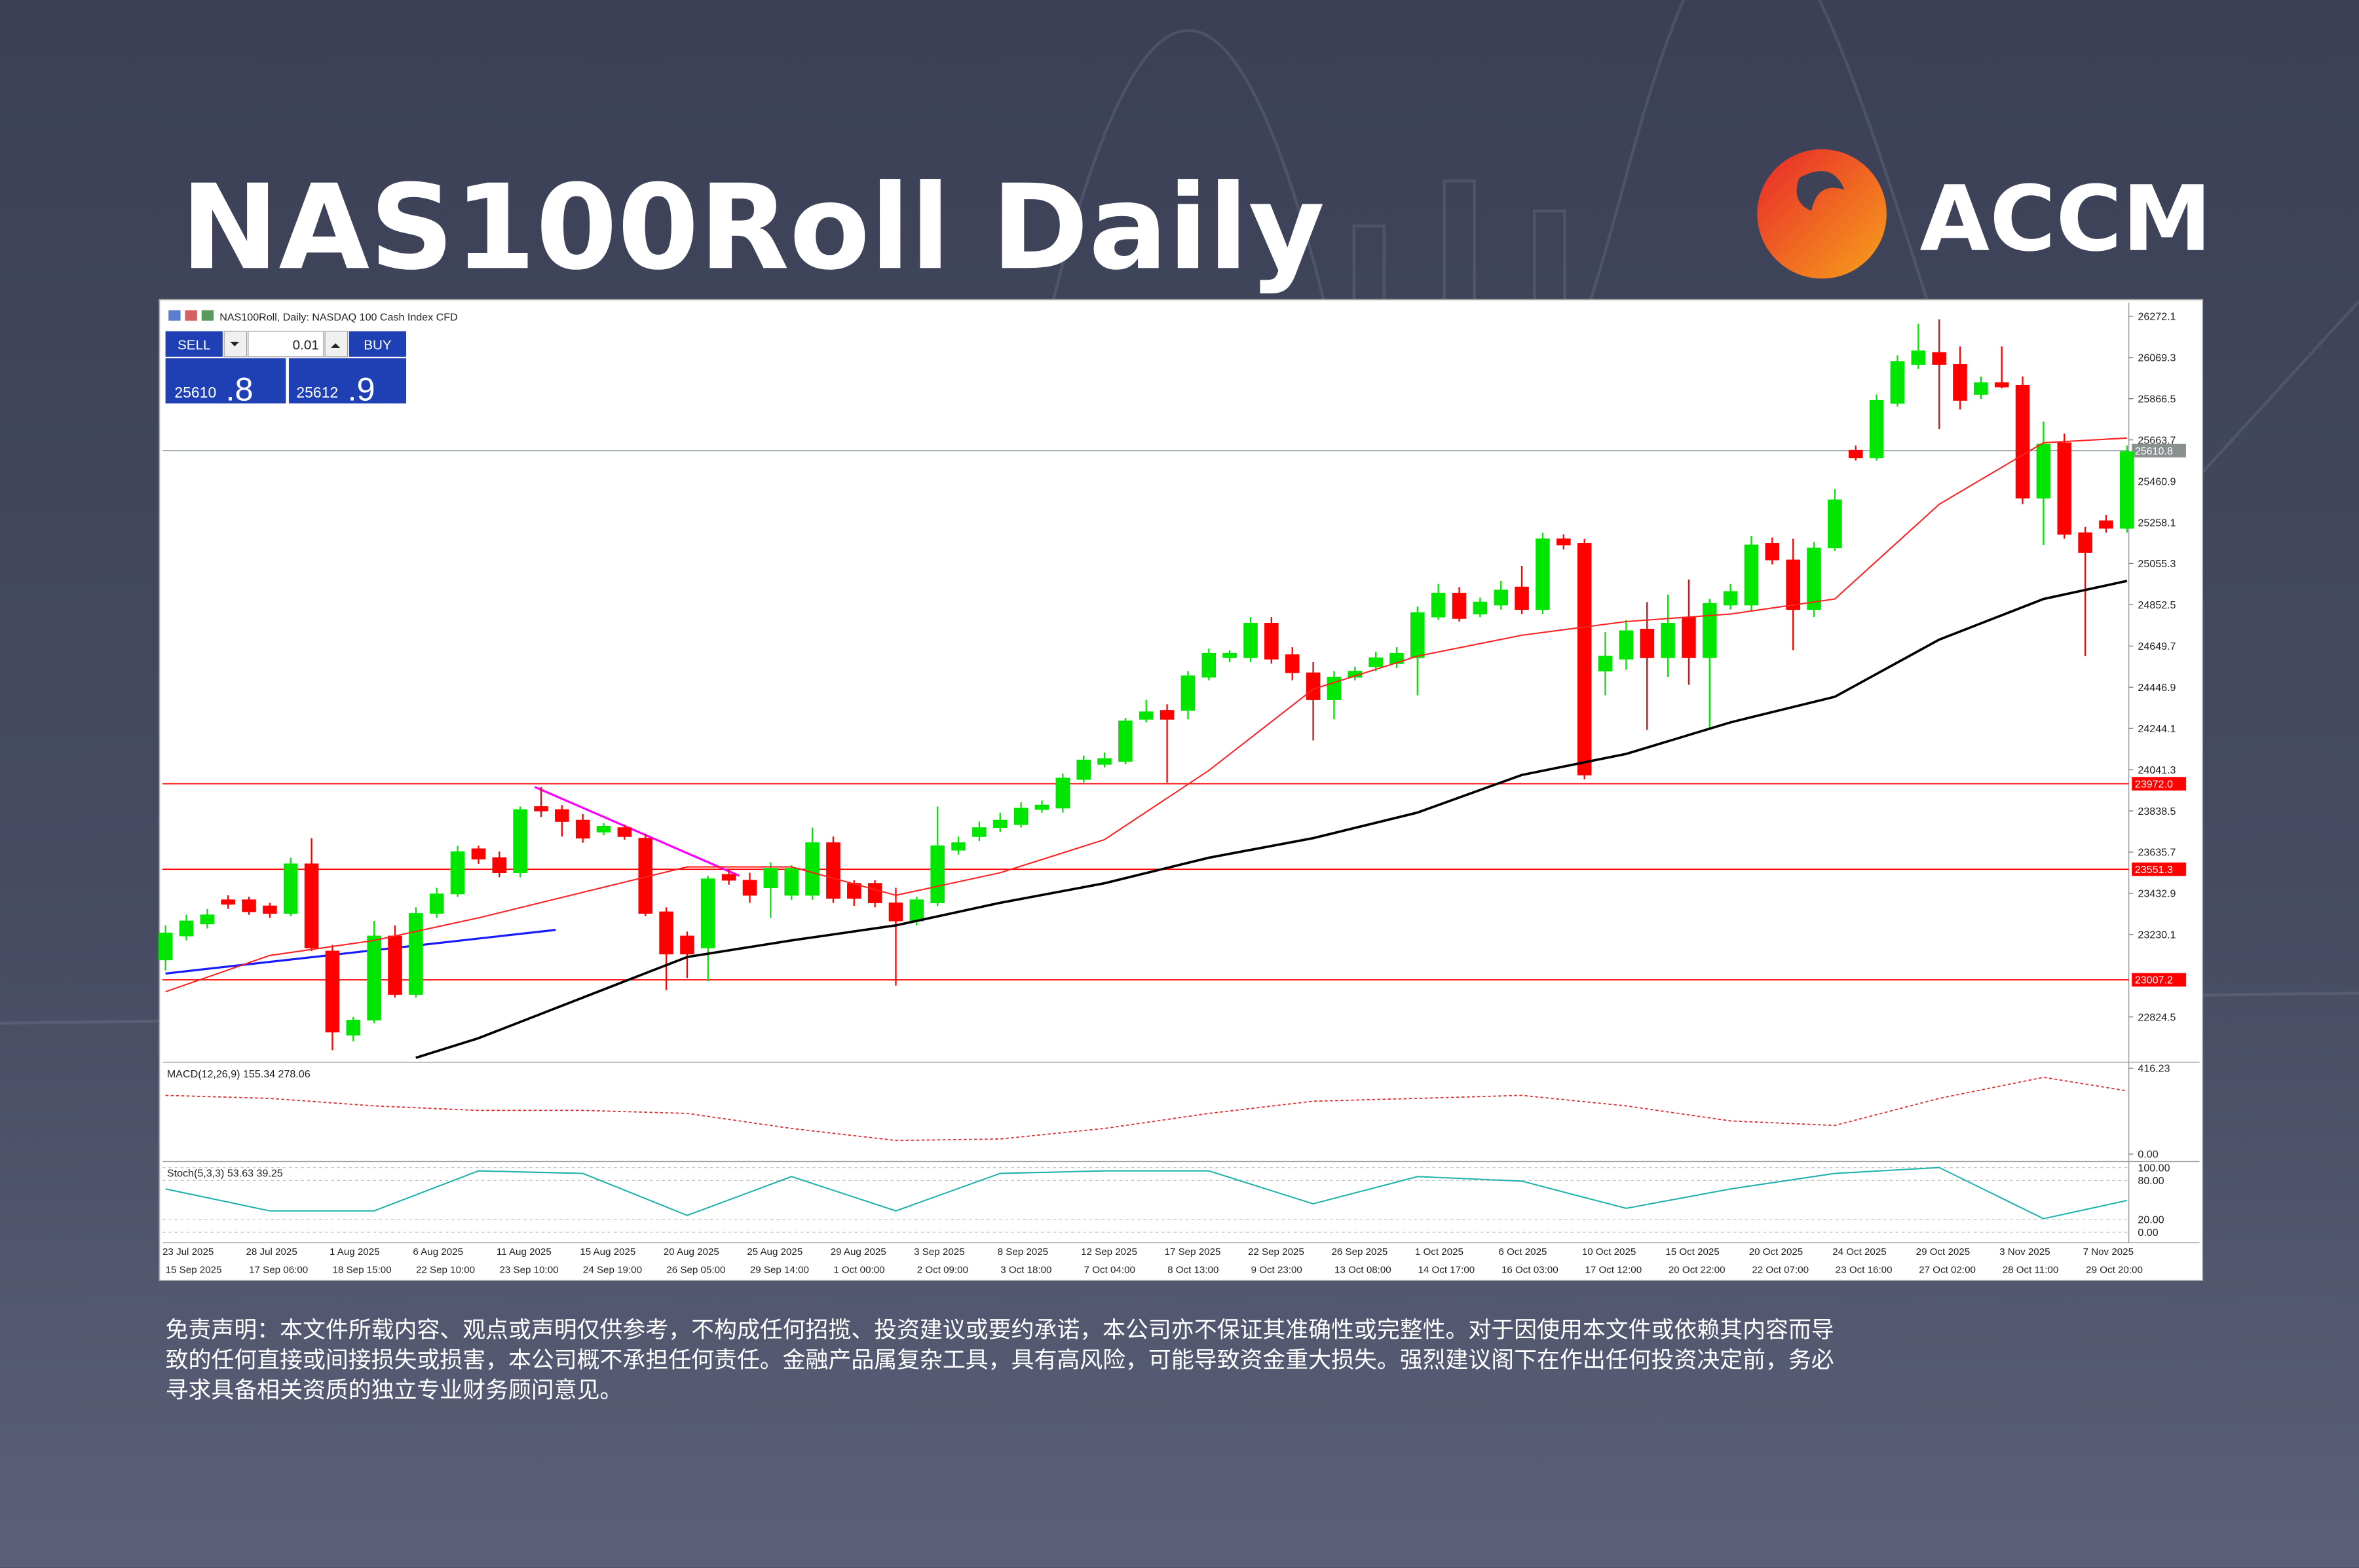  What do you see at coordinates (2154, 870) in the screenshot?
I see `level-label: 23551.3` at bounding box center [2154, 870].